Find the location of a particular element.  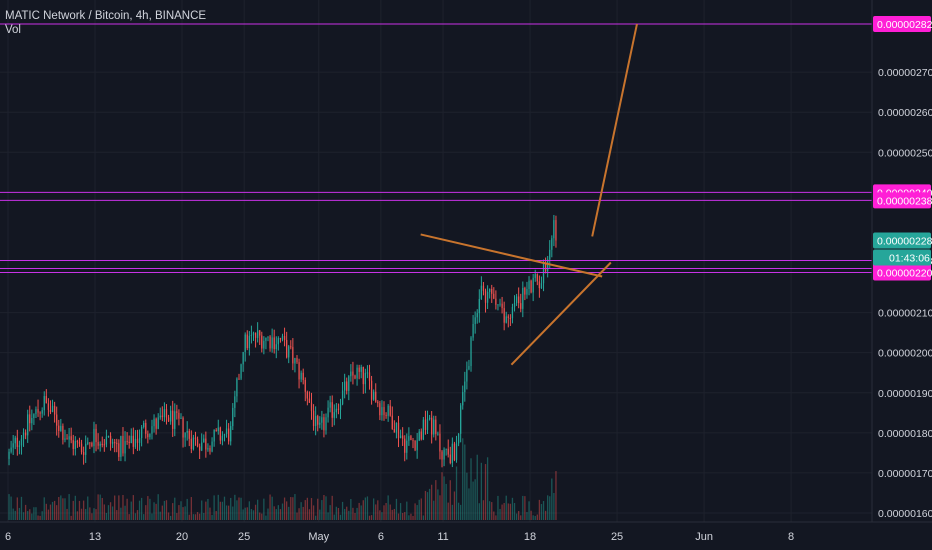

time-tick-label: 25 is located at coordinates (617, 537).